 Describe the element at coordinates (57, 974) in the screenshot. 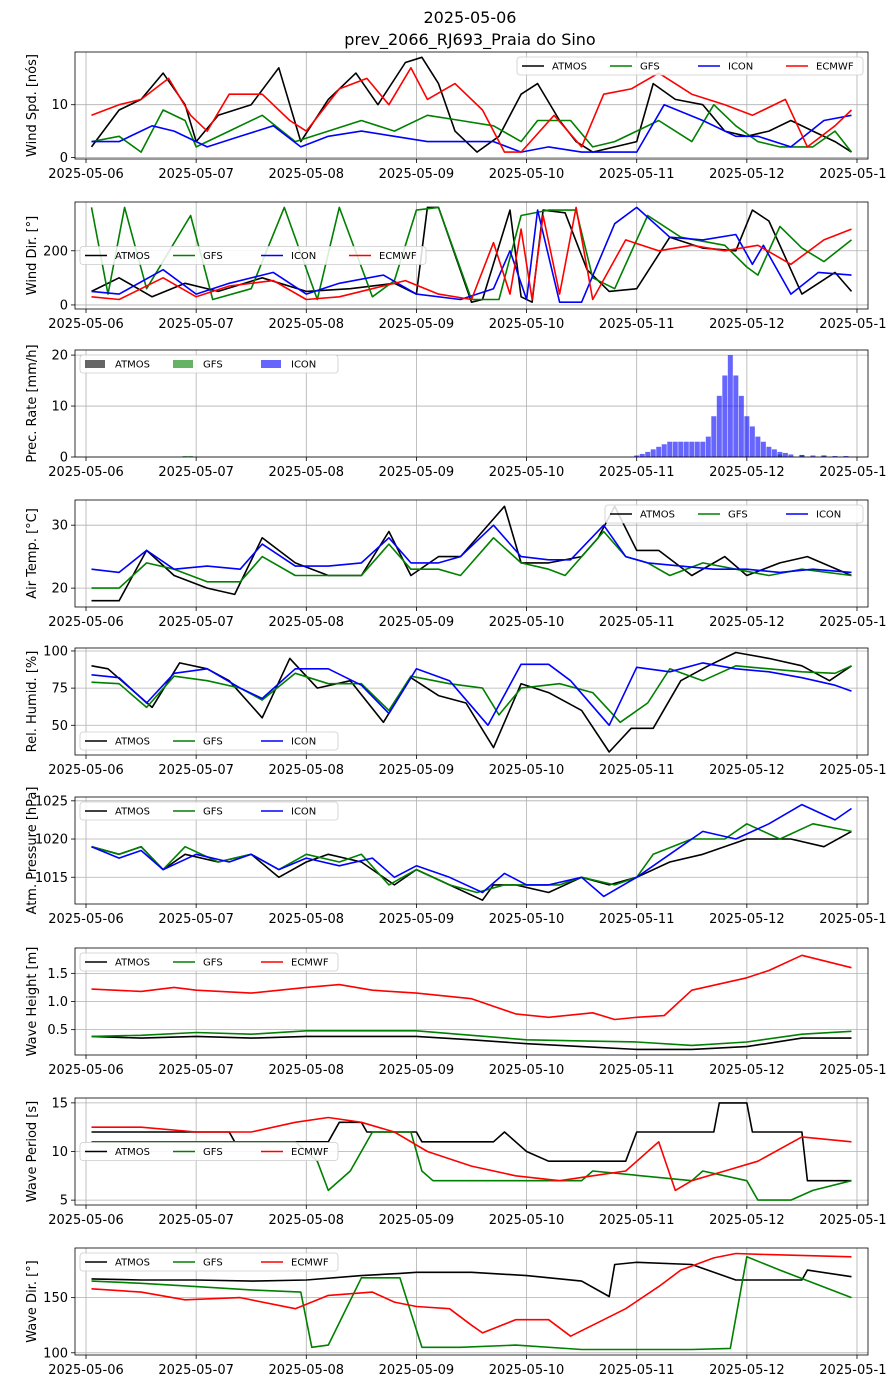

I see `y-tick-label: 1.5` at that location.